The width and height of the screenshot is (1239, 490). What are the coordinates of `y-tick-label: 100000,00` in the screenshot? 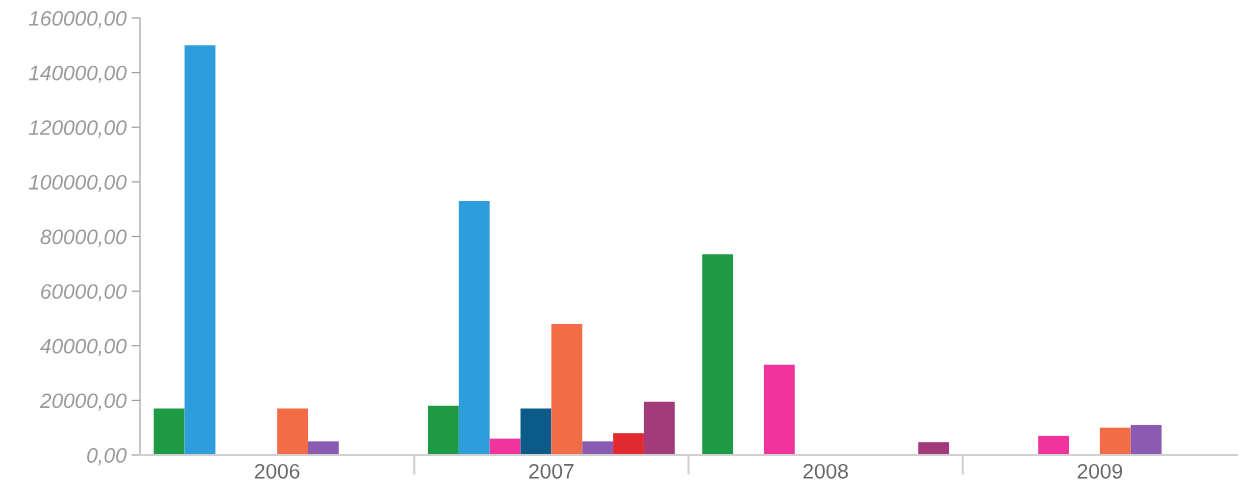 It's located at (77, 183).